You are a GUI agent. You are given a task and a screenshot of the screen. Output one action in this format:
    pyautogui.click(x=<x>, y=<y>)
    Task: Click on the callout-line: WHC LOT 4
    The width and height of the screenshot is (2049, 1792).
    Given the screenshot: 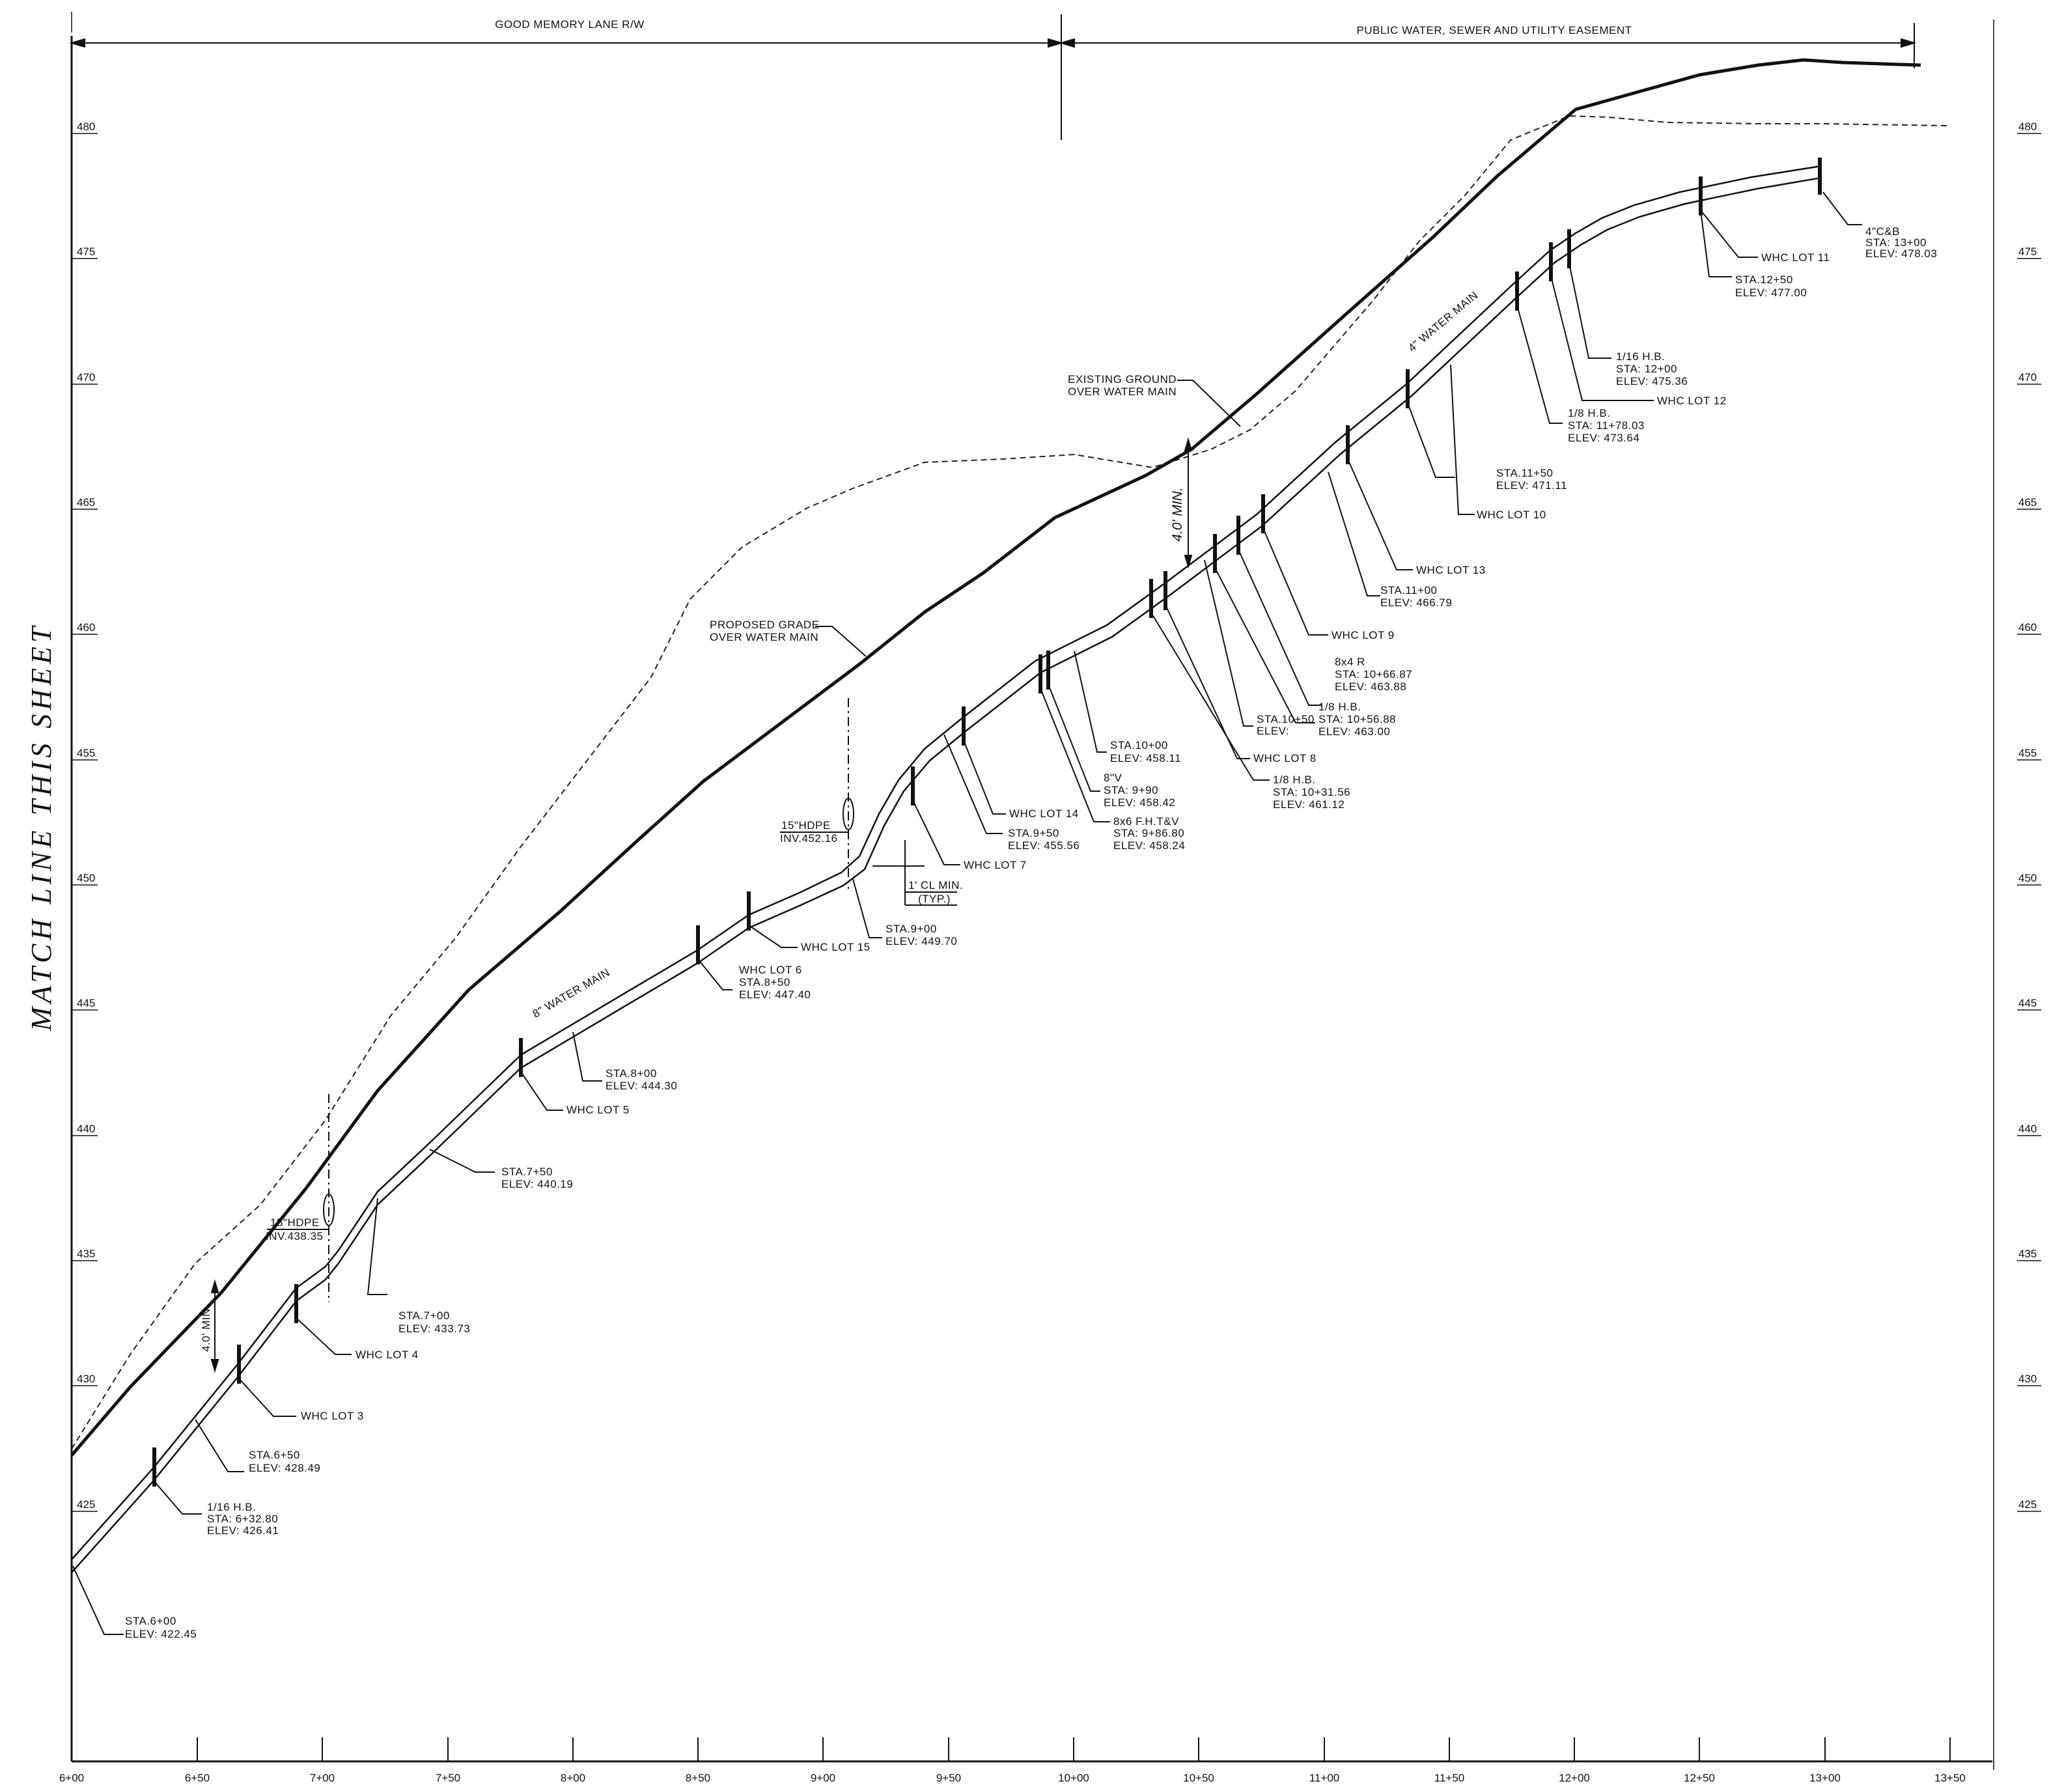 What is the action you would take?
    pyautogui.click(x=387, y=1355)
    